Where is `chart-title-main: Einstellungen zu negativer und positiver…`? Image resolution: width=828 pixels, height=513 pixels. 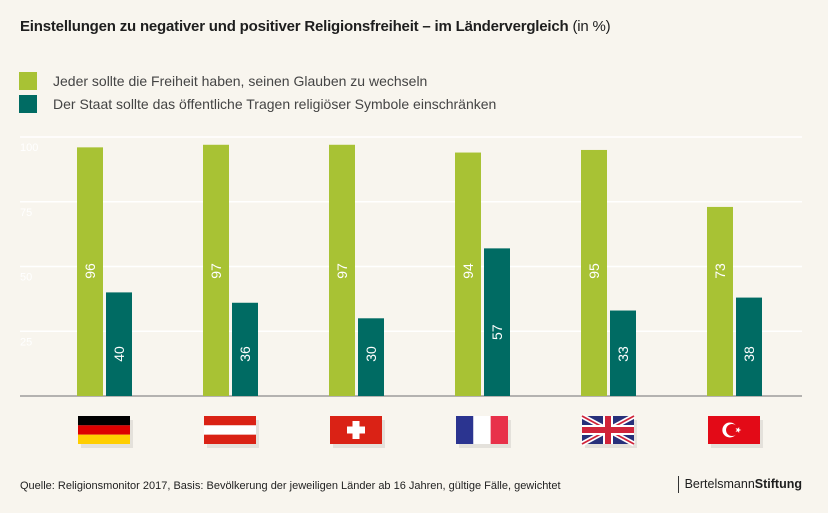
chart-title-main: Einstellungen zu negativer und positiver… is located at coordinates (294, 26).